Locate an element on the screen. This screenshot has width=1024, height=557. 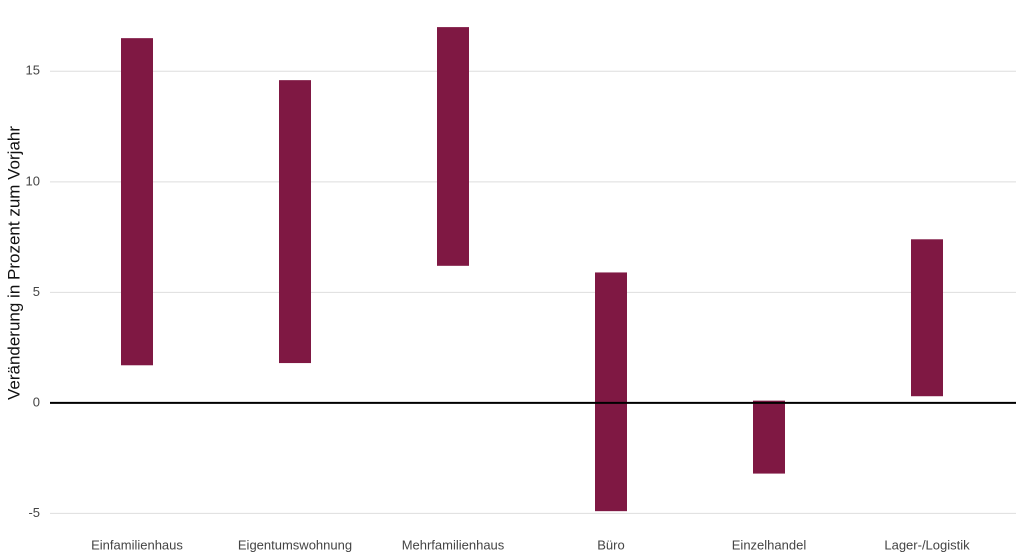
x-tick-label: Einfamilienhaus is located at coordinates (137, 544).